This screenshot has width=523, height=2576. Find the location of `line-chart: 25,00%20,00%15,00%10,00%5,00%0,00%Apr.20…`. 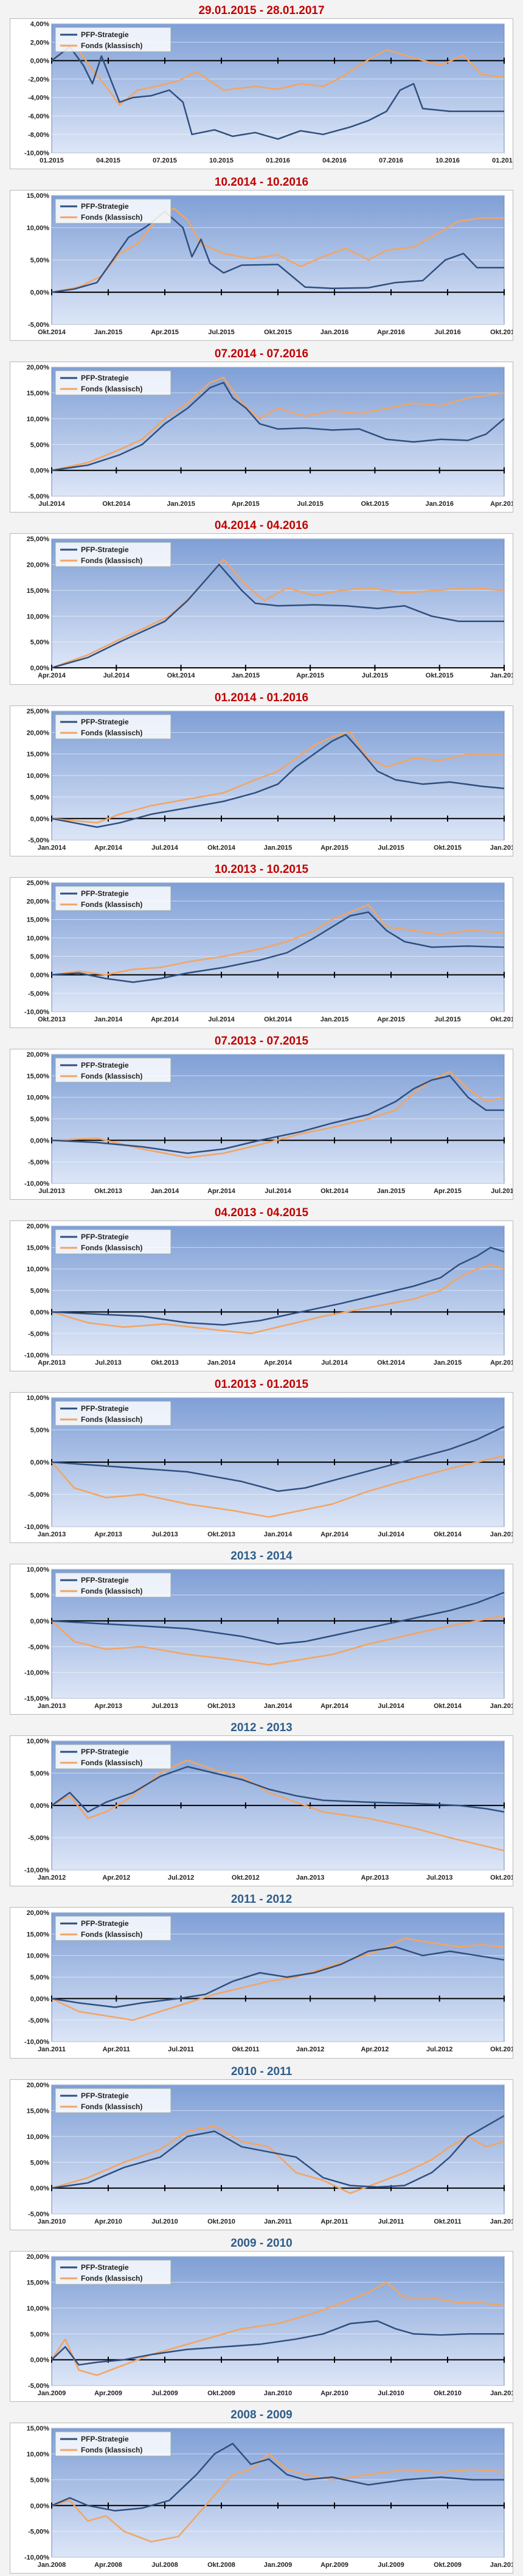

line-chart: 25,00%20,00%15,00%10,00%5,00%0,00%Apr.20… is located at coordinates (270, 607).